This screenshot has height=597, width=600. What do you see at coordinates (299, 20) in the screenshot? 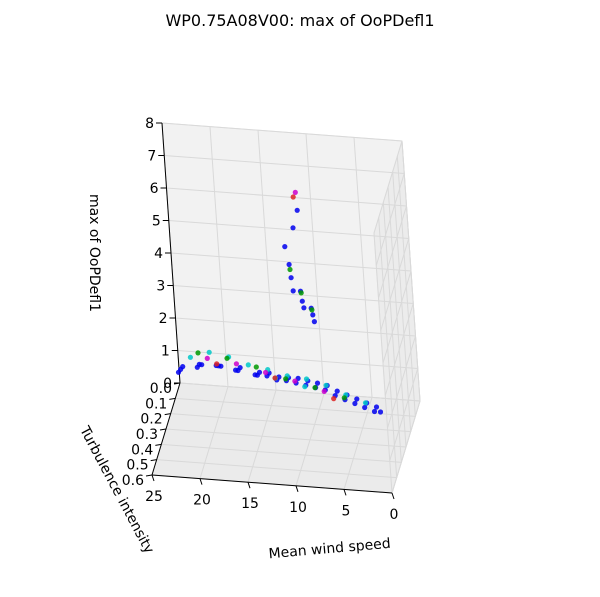
I see `chart-title: WP0.75A08V00: max of OoPDefl1` at bounding box center [299, 20].